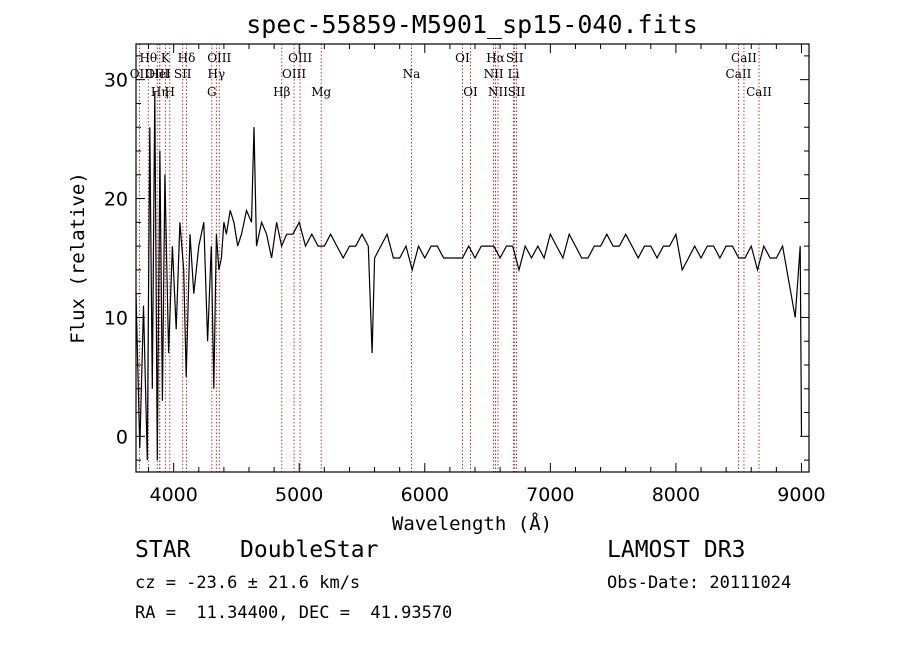  Describe the element at coordinates (116, 318) in the screenshot. I see `y-tick-label: 10` at that location.